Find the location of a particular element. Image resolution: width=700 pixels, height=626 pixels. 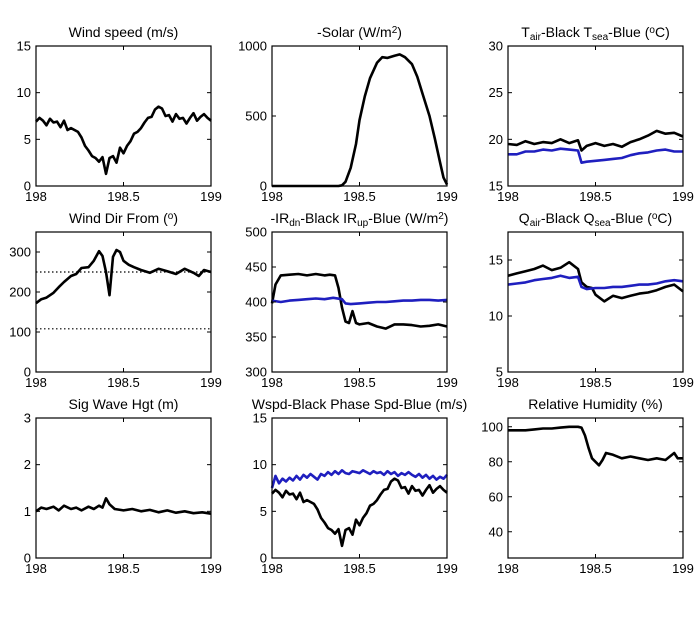

panel-title: Wind Dir From (o) is located at coordinates (123, 218).